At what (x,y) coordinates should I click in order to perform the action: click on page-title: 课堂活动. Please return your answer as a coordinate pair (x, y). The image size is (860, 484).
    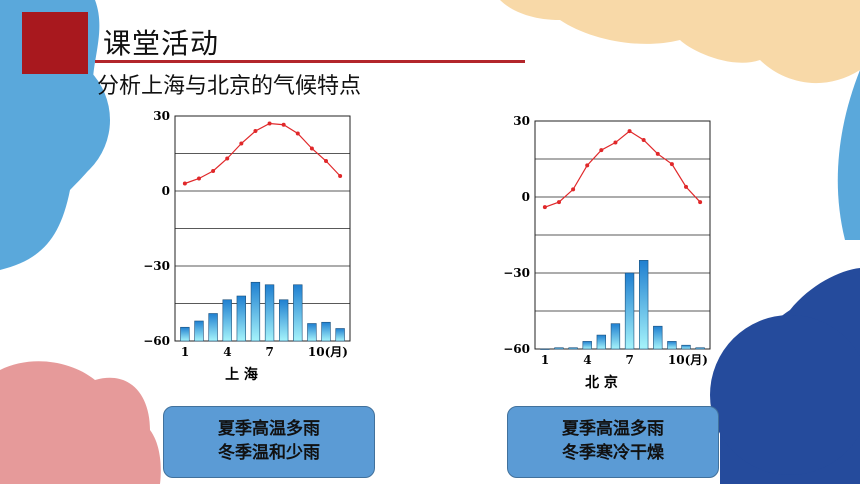
    Looking at the image, I should click on (161, 43).